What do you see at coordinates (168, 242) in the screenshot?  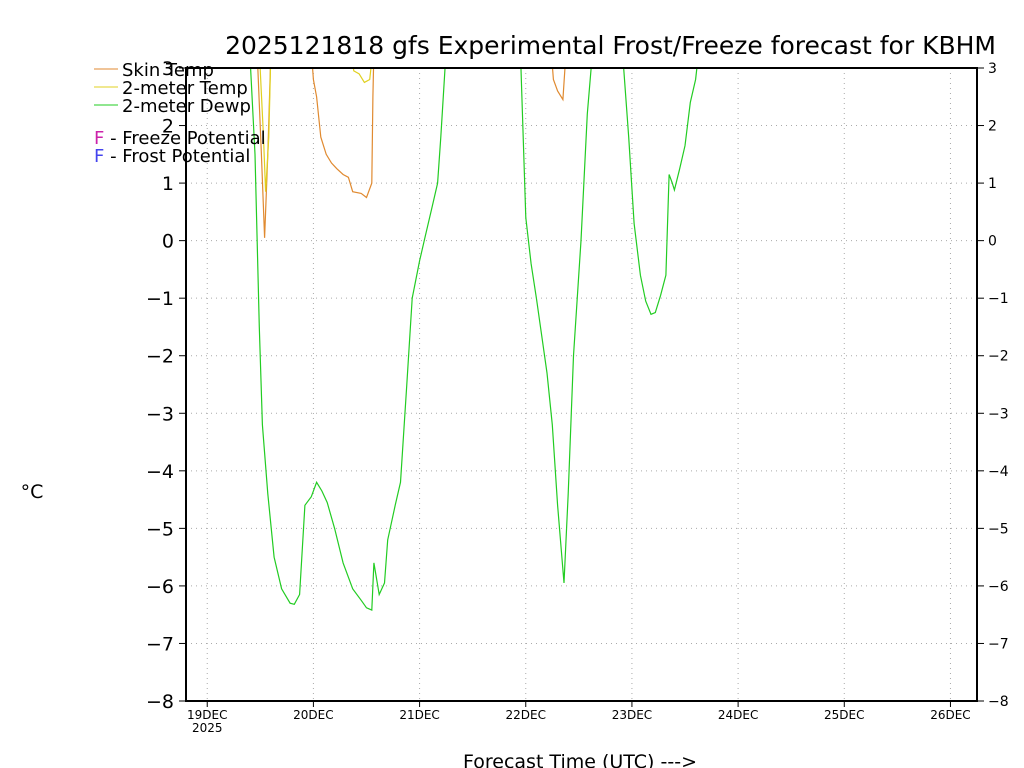 I see `y-tick-label-left: 0` at bounding box center [168, 242].